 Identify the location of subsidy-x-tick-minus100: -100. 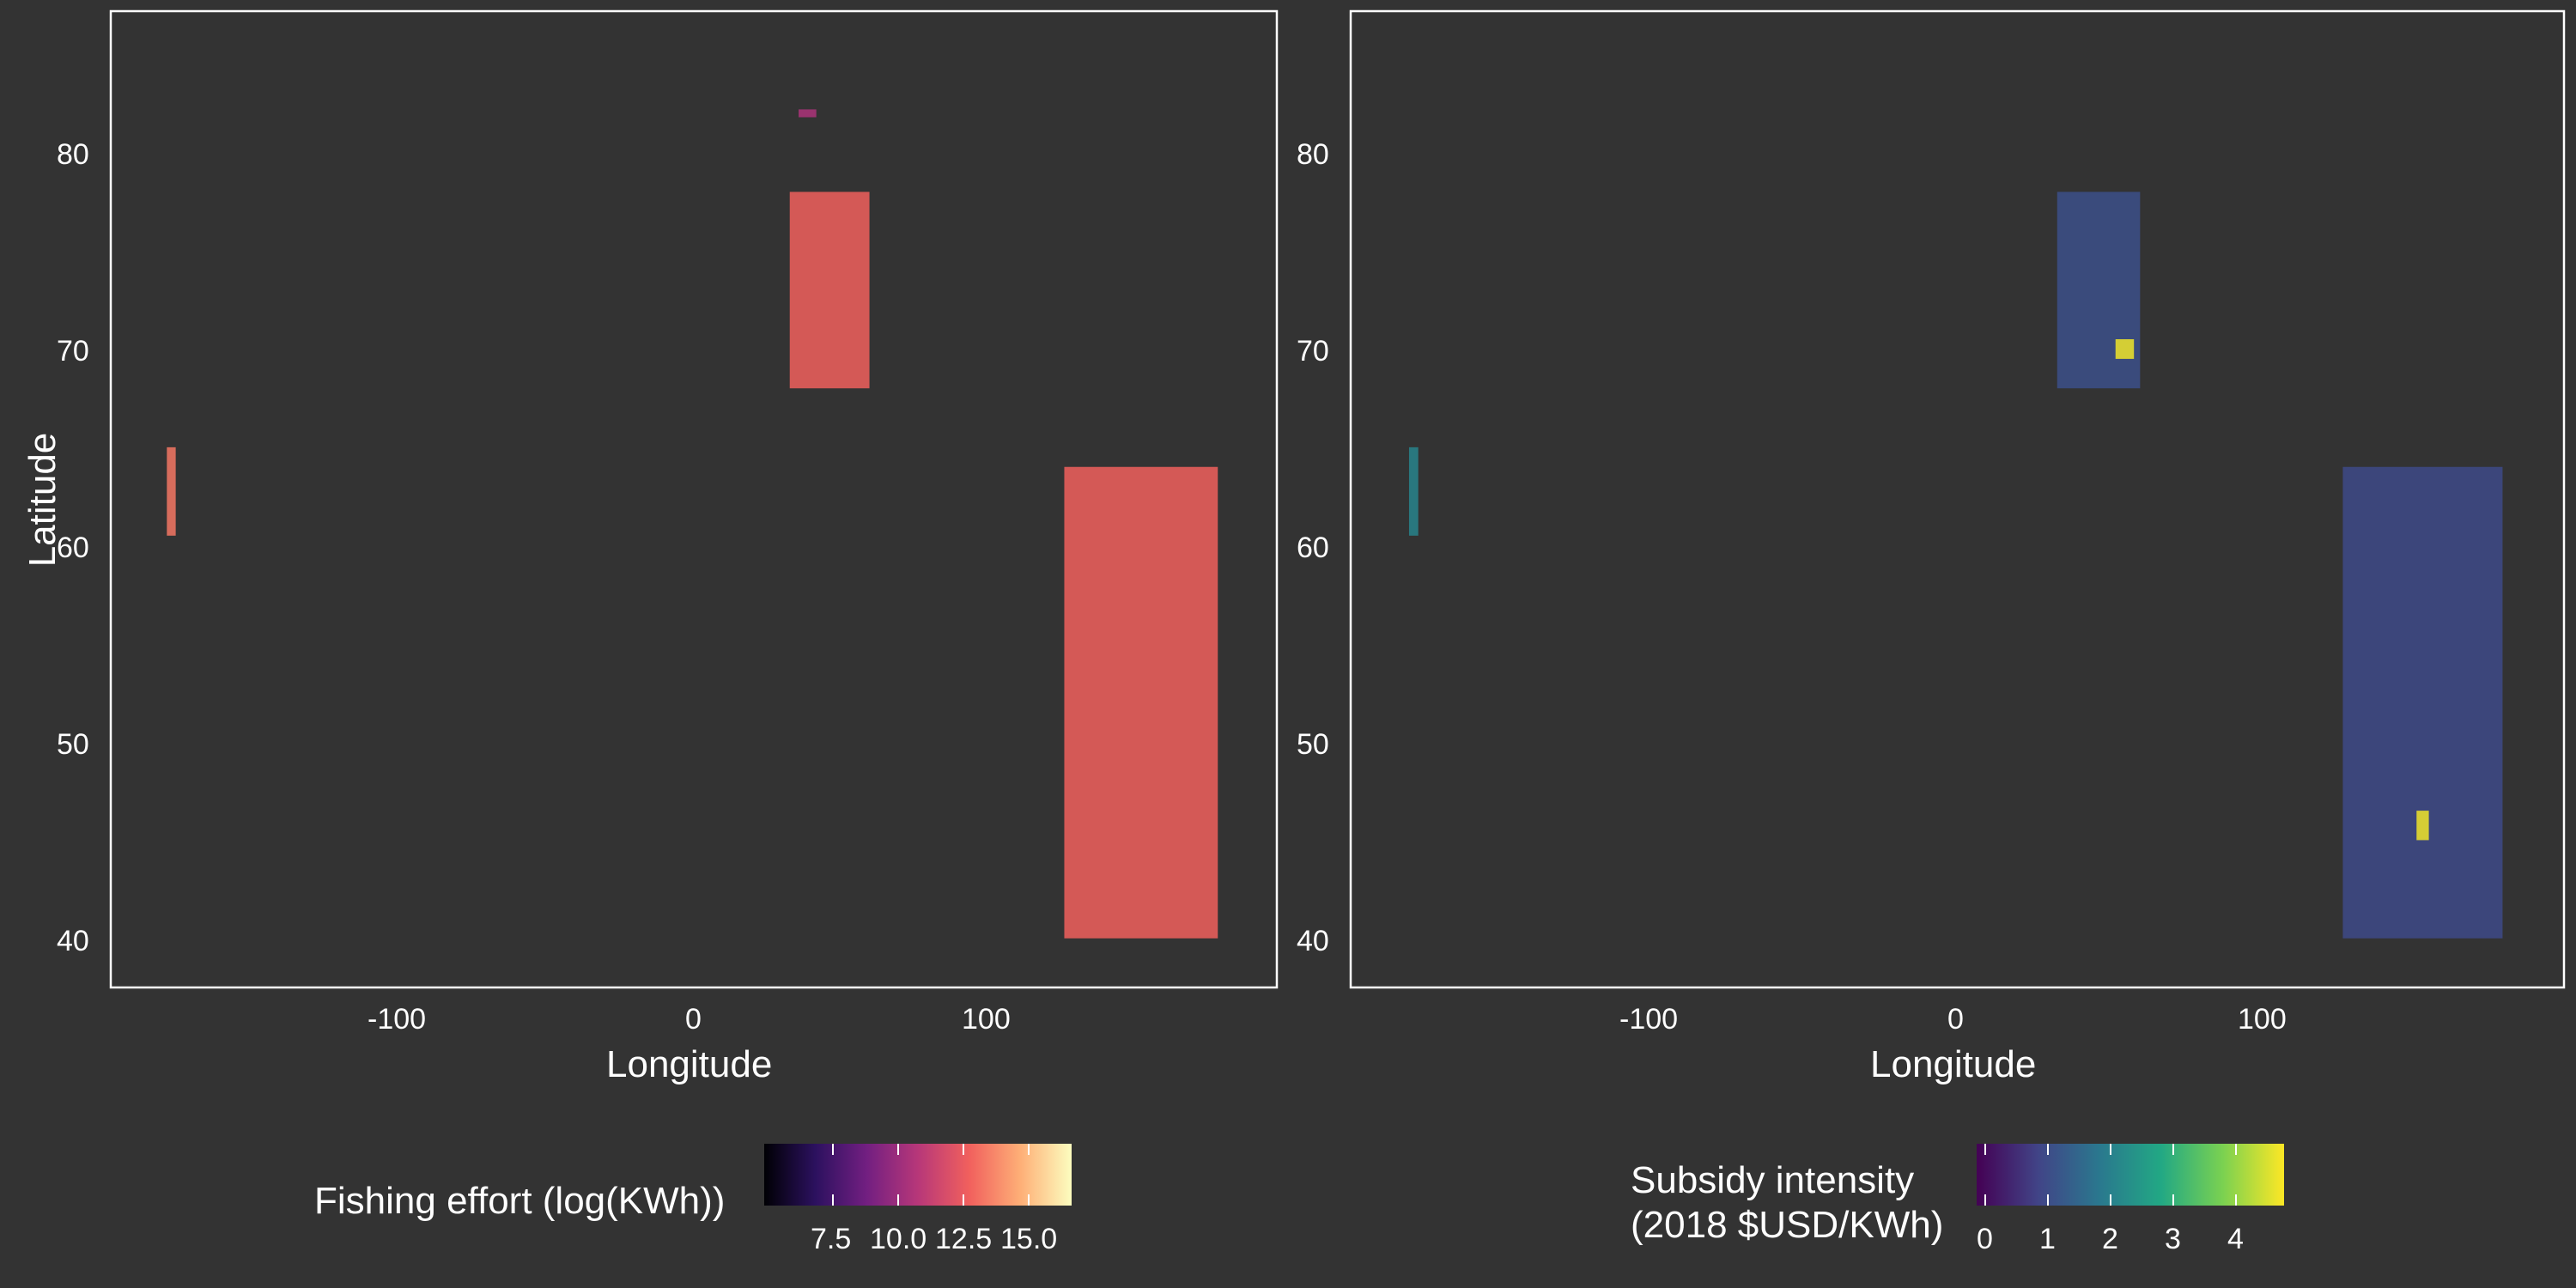
(1649, 1020).